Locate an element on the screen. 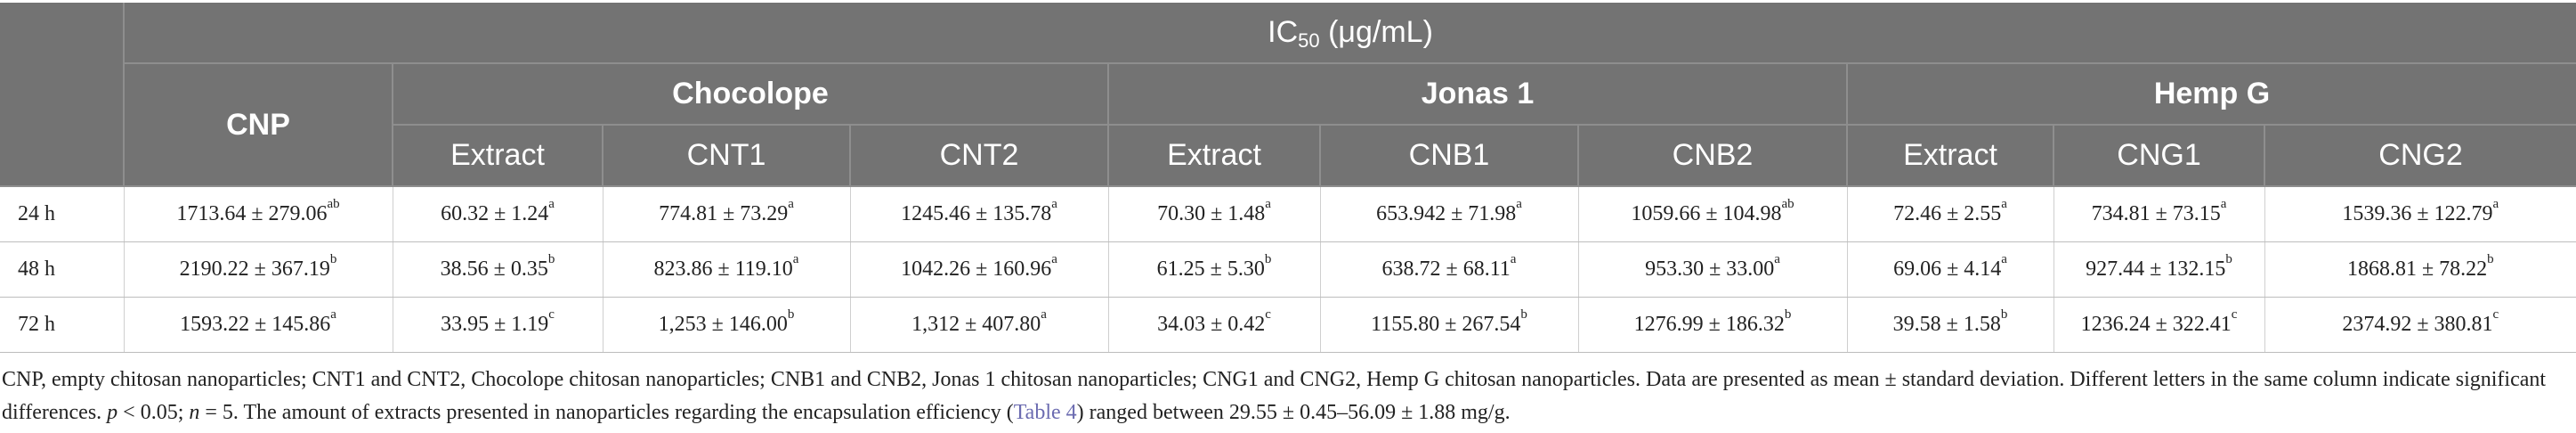 The height and width of the screenshot is (433, 2576). group-header-chocolope: Chocolope is located at coordinates (750, 94).